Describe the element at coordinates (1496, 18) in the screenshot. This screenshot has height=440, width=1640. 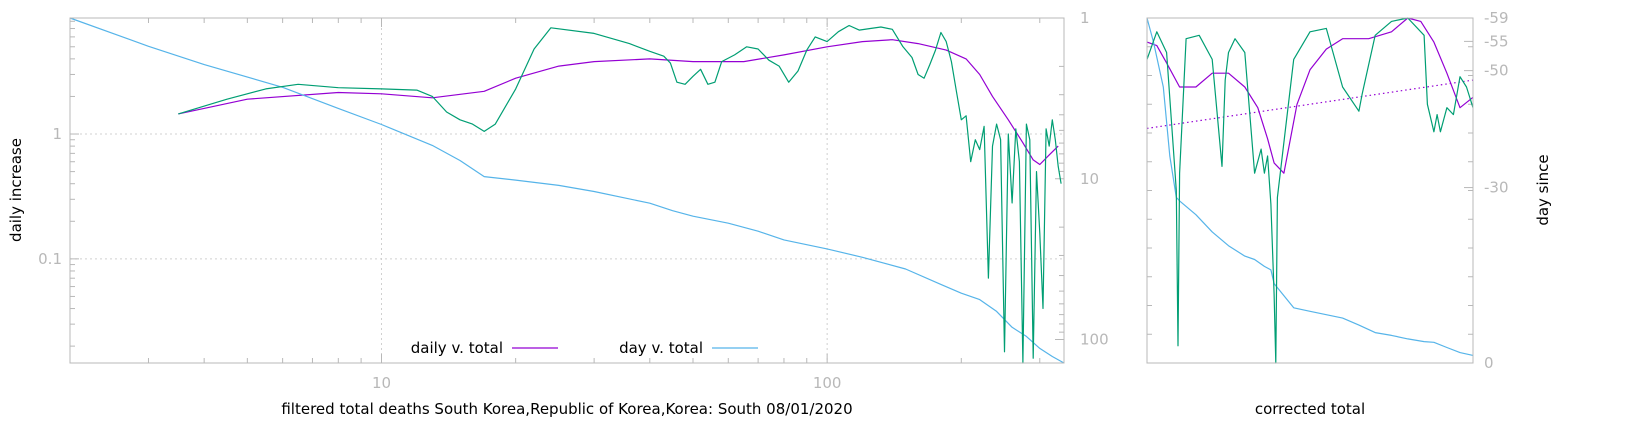
I see `right-y2-tick-label: -59` at that location.